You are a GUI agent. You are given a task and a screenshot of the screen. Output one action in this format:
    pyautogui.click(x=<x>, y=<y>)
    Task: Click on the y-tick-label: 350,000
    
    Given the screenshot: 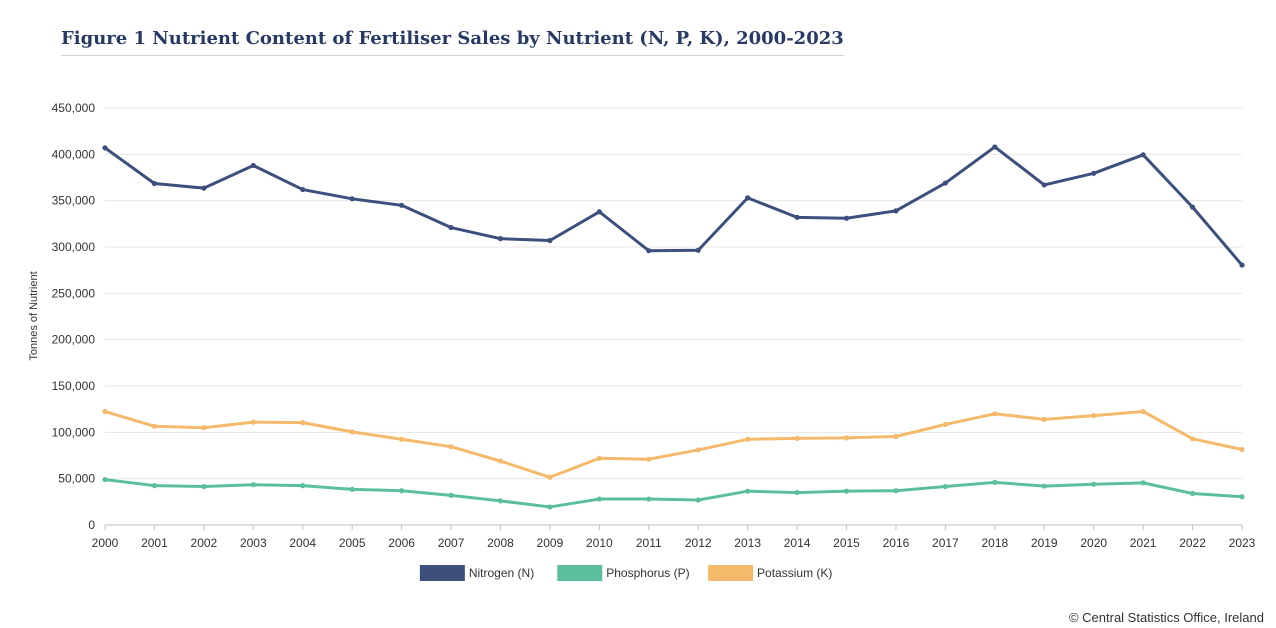 What is the action you would take?
    pyautogui.click(x=74, y=201)
    